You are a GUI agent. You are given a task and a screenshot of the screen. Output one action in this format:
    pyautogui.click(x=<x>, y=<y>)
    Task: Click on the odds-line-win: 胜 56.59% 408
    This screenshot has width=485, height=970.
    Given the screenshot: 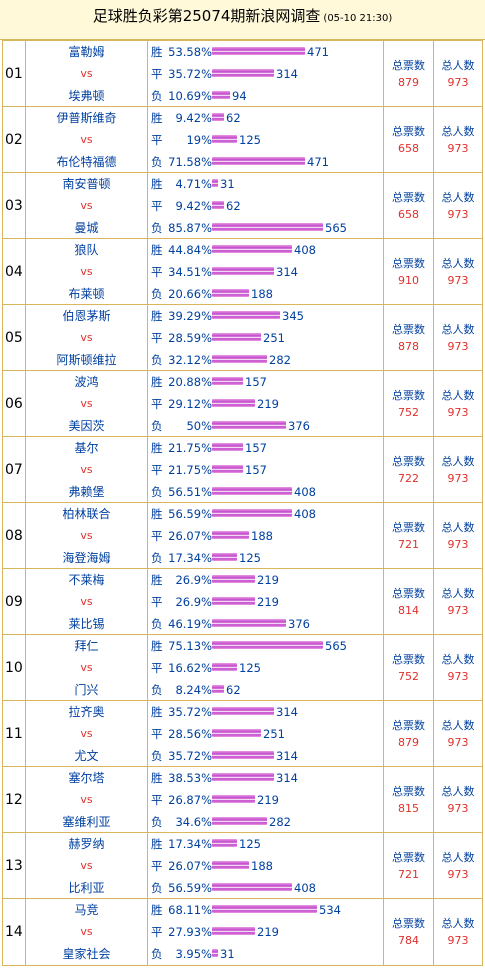 What is the action you would take?
    pyautogui.click(x=265, y=514)
    